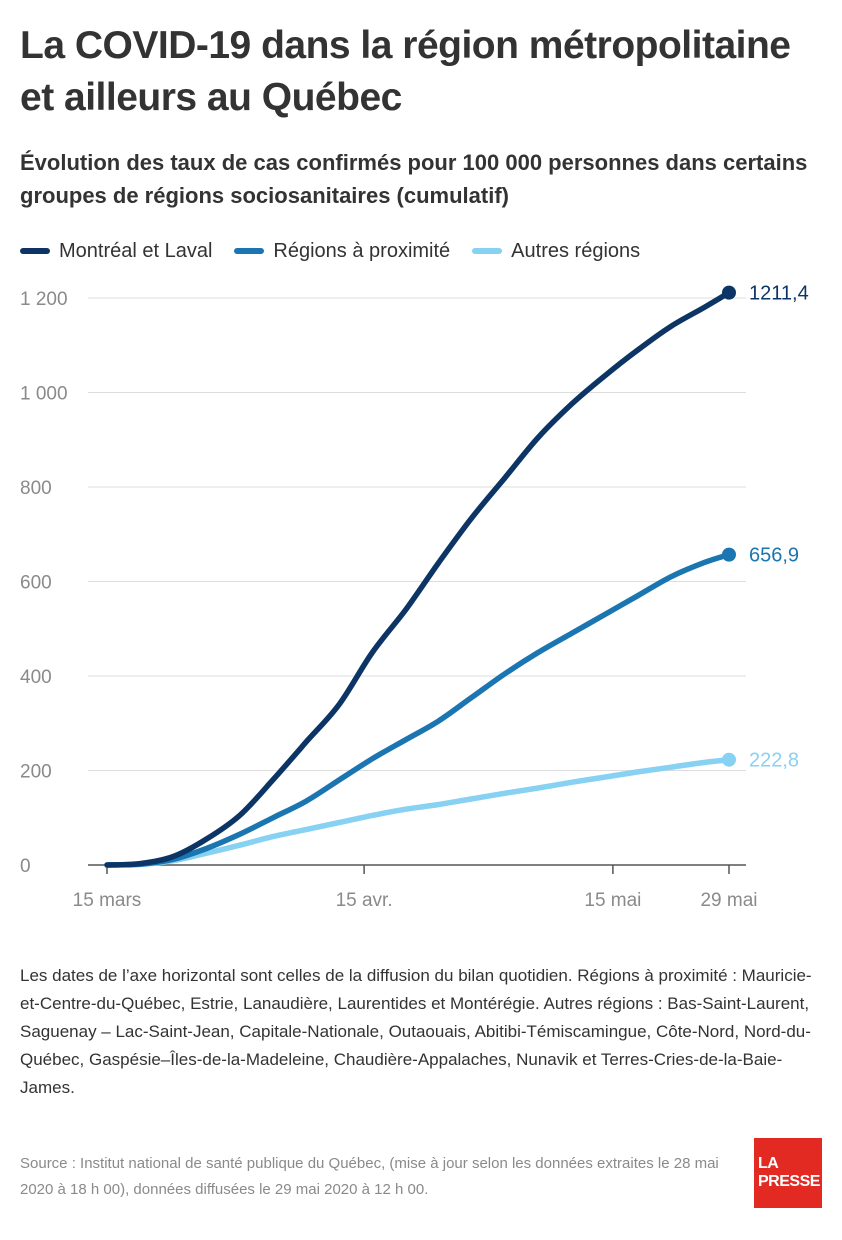  Describe the element at coordinates (576, 250) in the screenshot. I see `legend-label-autres-regions: Autres régions` at that location.